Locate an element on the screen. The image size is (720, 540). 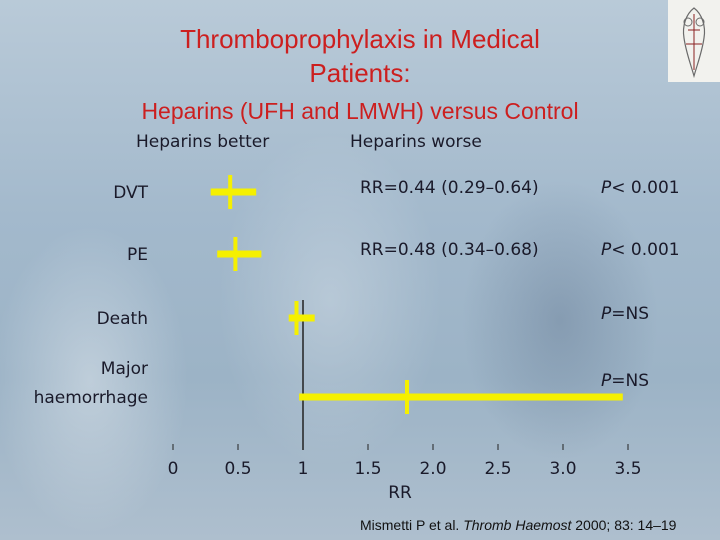
logo-icon is located at coordinates (694, 41).